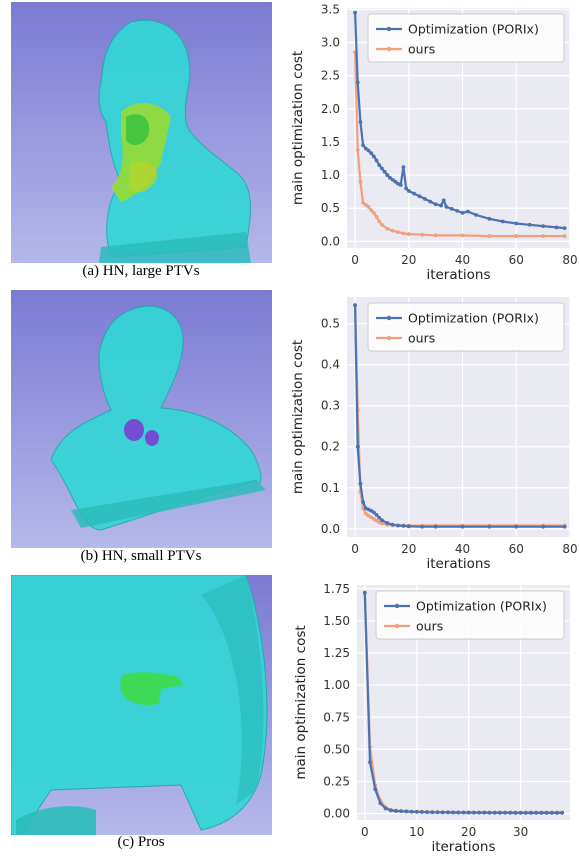  I want to click on caption-b: (b) HN, small PTVs, so click(141, 556).